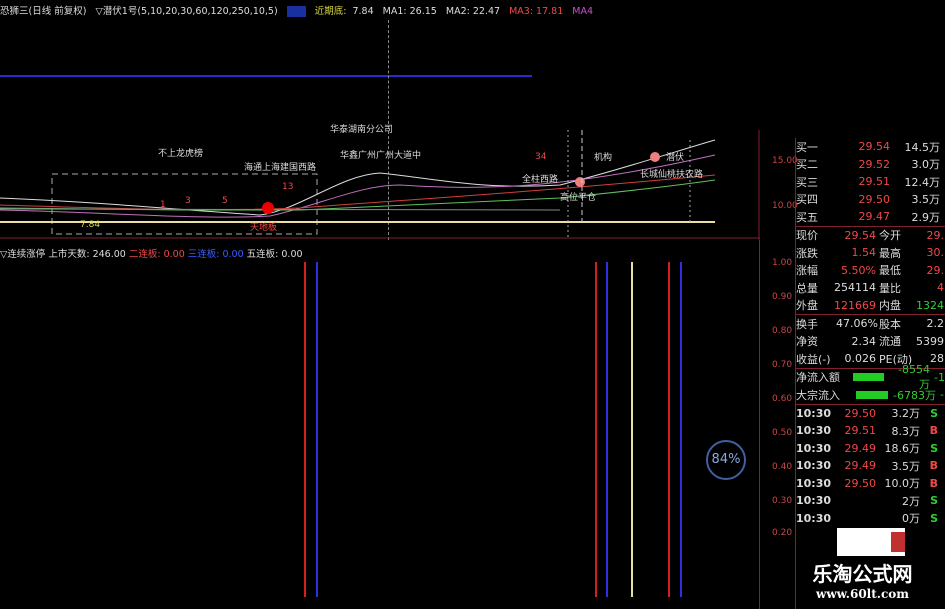 The height and width of the screenshot is (609, 945). I want to click on quote-row: 10:30 2万 S, so click(870, 501).